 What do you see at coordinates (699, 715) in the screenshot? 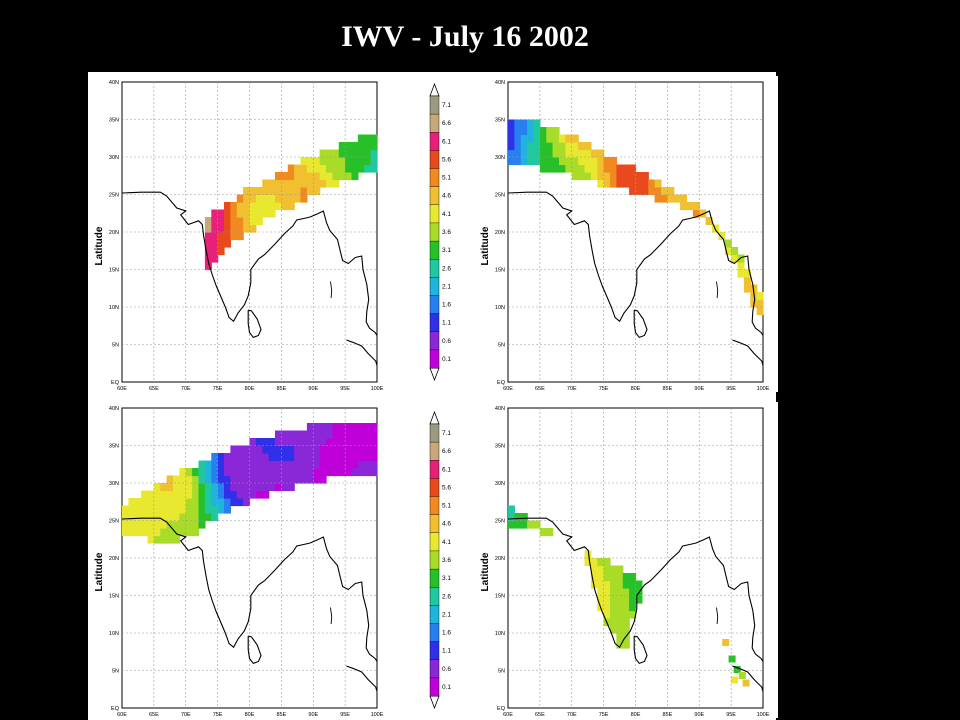
I see `lon-tick-label: 90E` at bounding box center [699, 715].